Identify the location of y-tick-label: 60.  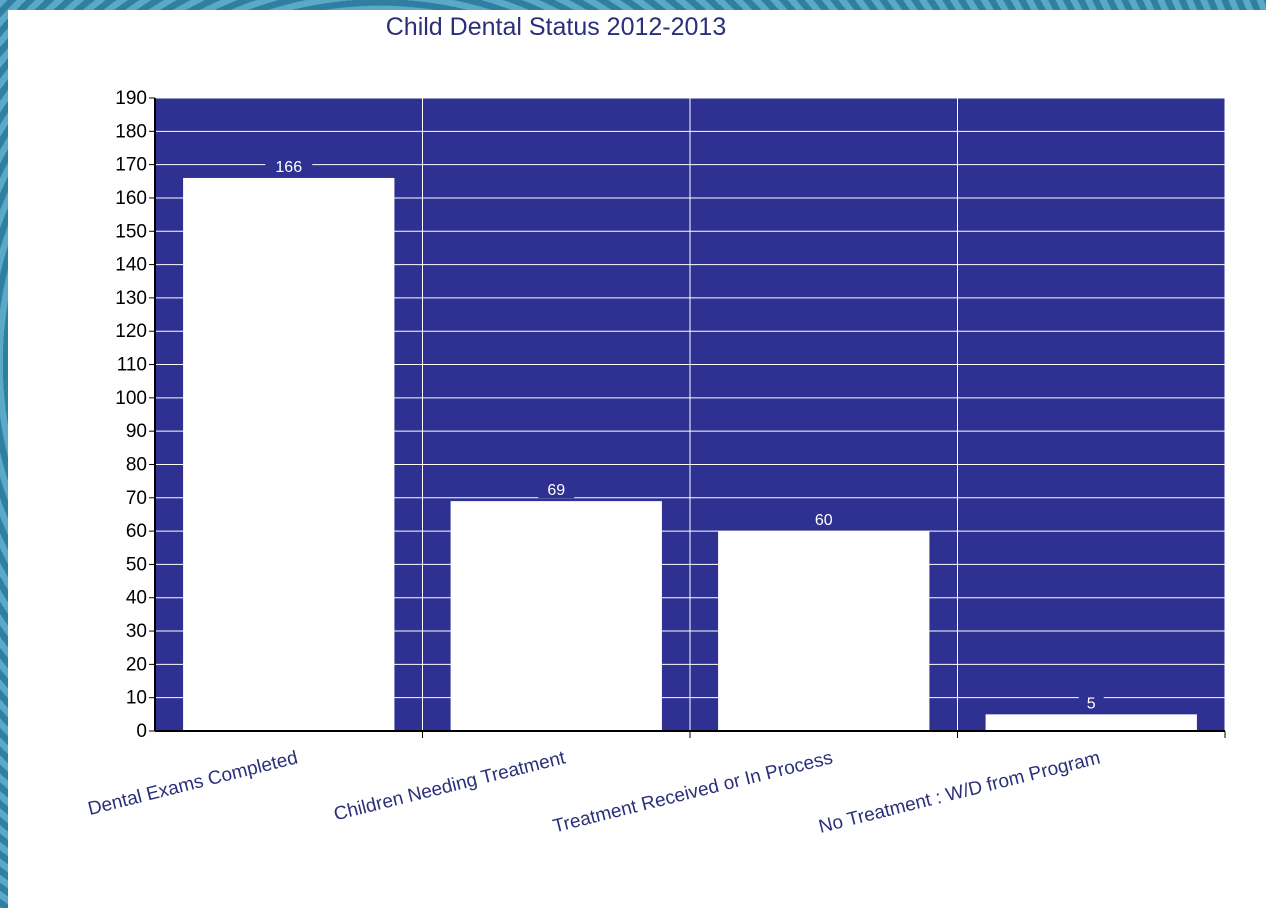
(136, 531).